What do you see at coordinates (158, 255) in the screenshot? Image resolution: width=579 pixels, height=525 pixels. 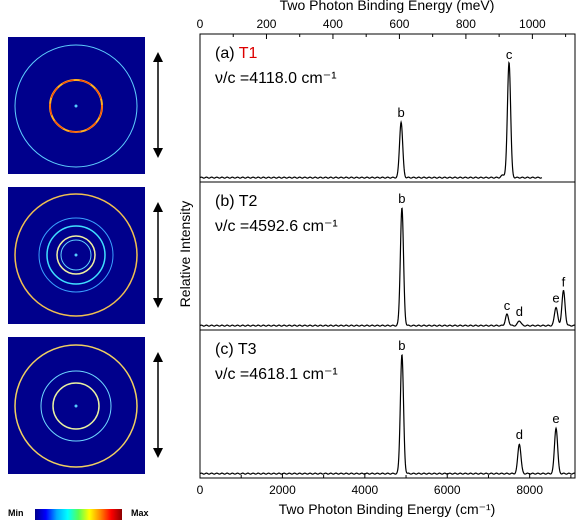 I see `polarization-arrow-b-icon` at bounding box center [158, 255].